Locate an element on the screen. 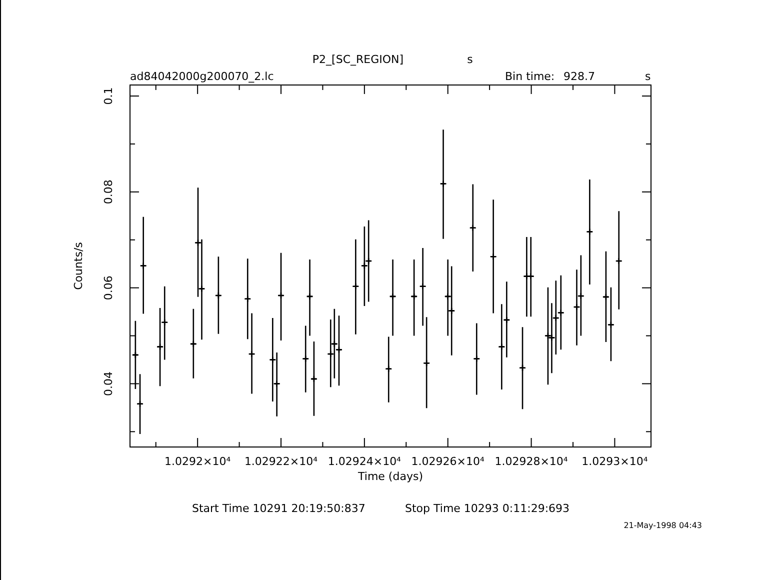 The image size is (781, 580). x-tick-label: 1.02926×10⁴ is located at coordinates (448, 461).